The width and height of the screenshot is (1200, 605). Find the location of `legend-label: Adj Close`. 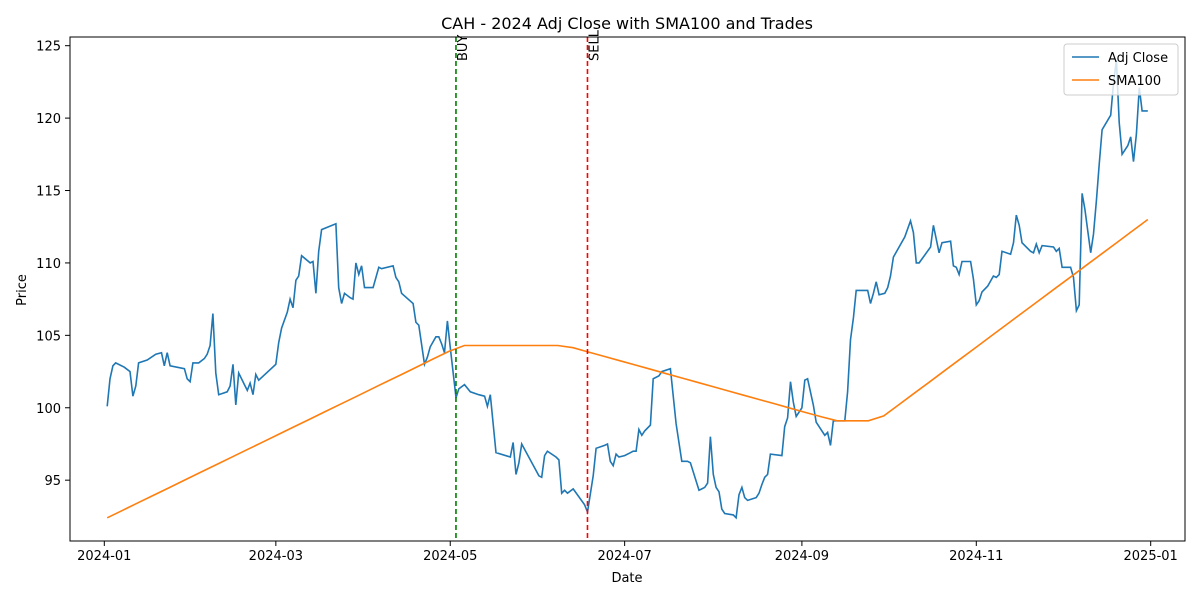

legend-label: Adj Close is located at coordinates (1138, 58).